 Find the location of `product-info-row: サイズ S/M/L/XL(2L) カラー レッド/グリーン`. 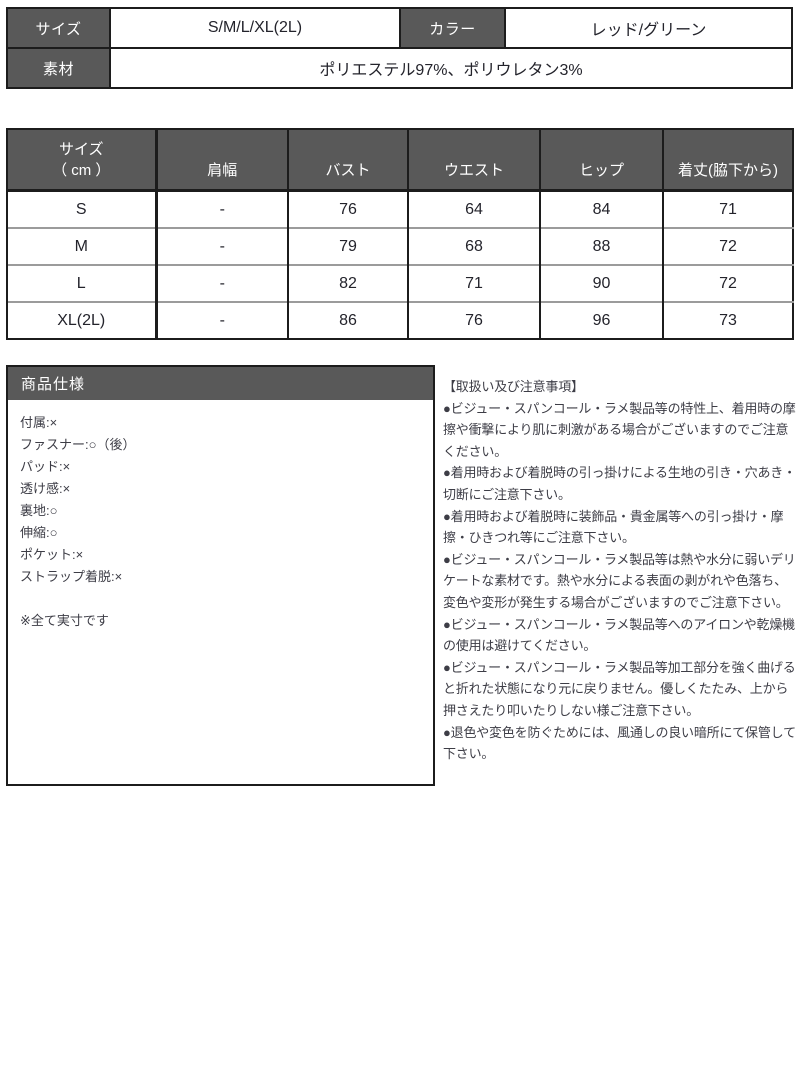

product-info-row: サイズ S/M/L/XL(2L) カラー レッド/グリーン is located at coordinates (399, 28).